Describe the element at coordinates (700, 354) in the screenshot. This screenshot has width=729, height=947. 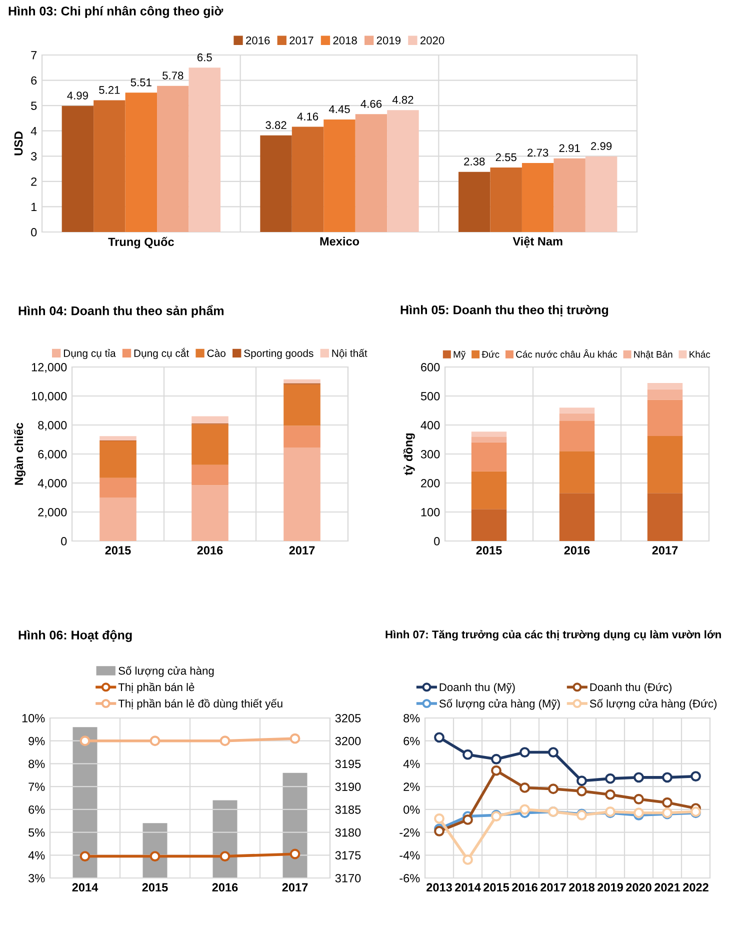
I see `legend-label: Khác` at that location.